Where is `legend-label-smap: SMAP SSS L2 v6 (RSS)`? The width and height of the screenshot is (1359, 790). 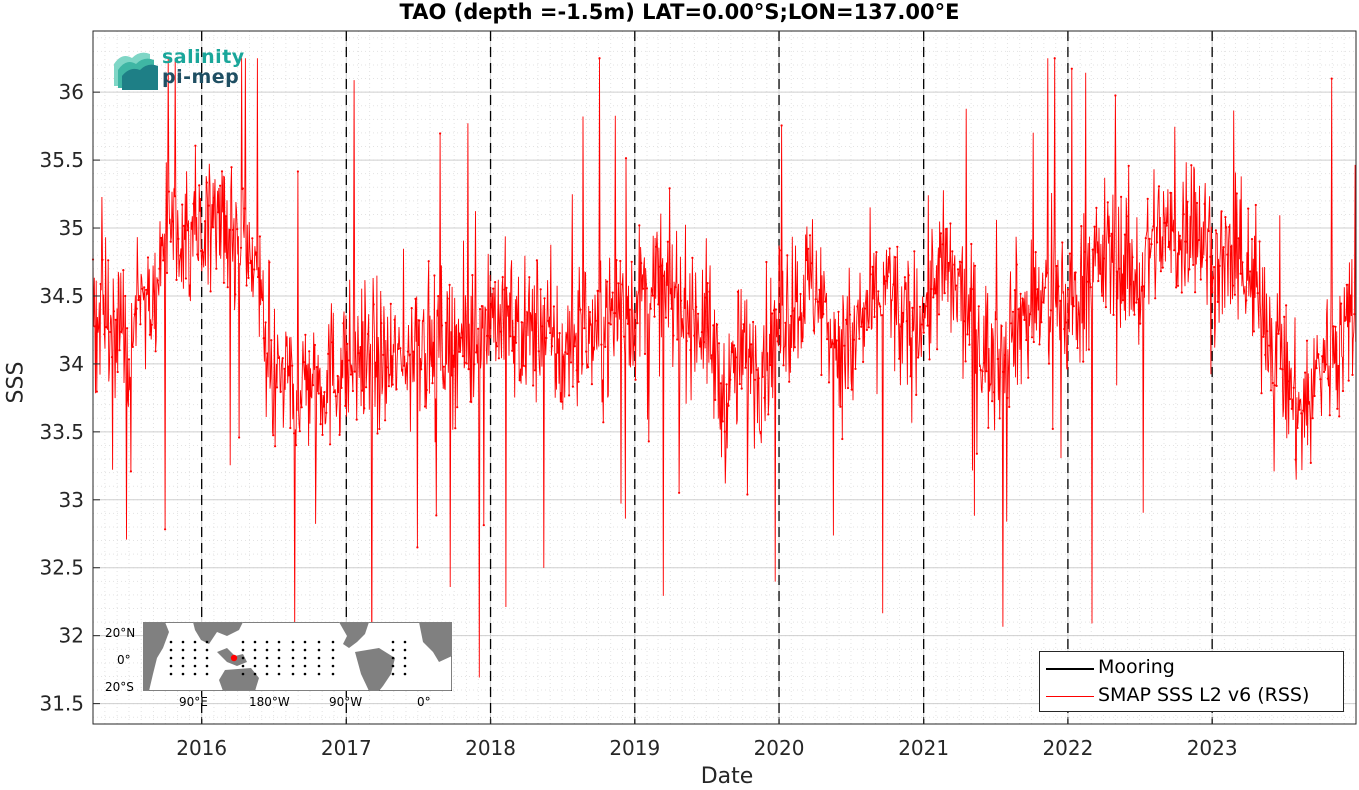
legend-label-smap: SMAP SSS L2 v6 (RSS) is located at coordinates (1204, 695).